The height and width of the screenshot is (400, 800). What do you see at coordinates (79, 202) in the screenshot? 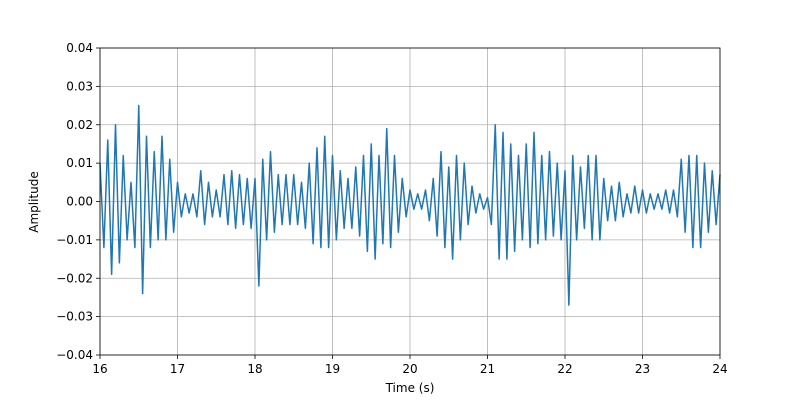
I see `y-tick-label: 0.00` at bounding box center [79, 202].